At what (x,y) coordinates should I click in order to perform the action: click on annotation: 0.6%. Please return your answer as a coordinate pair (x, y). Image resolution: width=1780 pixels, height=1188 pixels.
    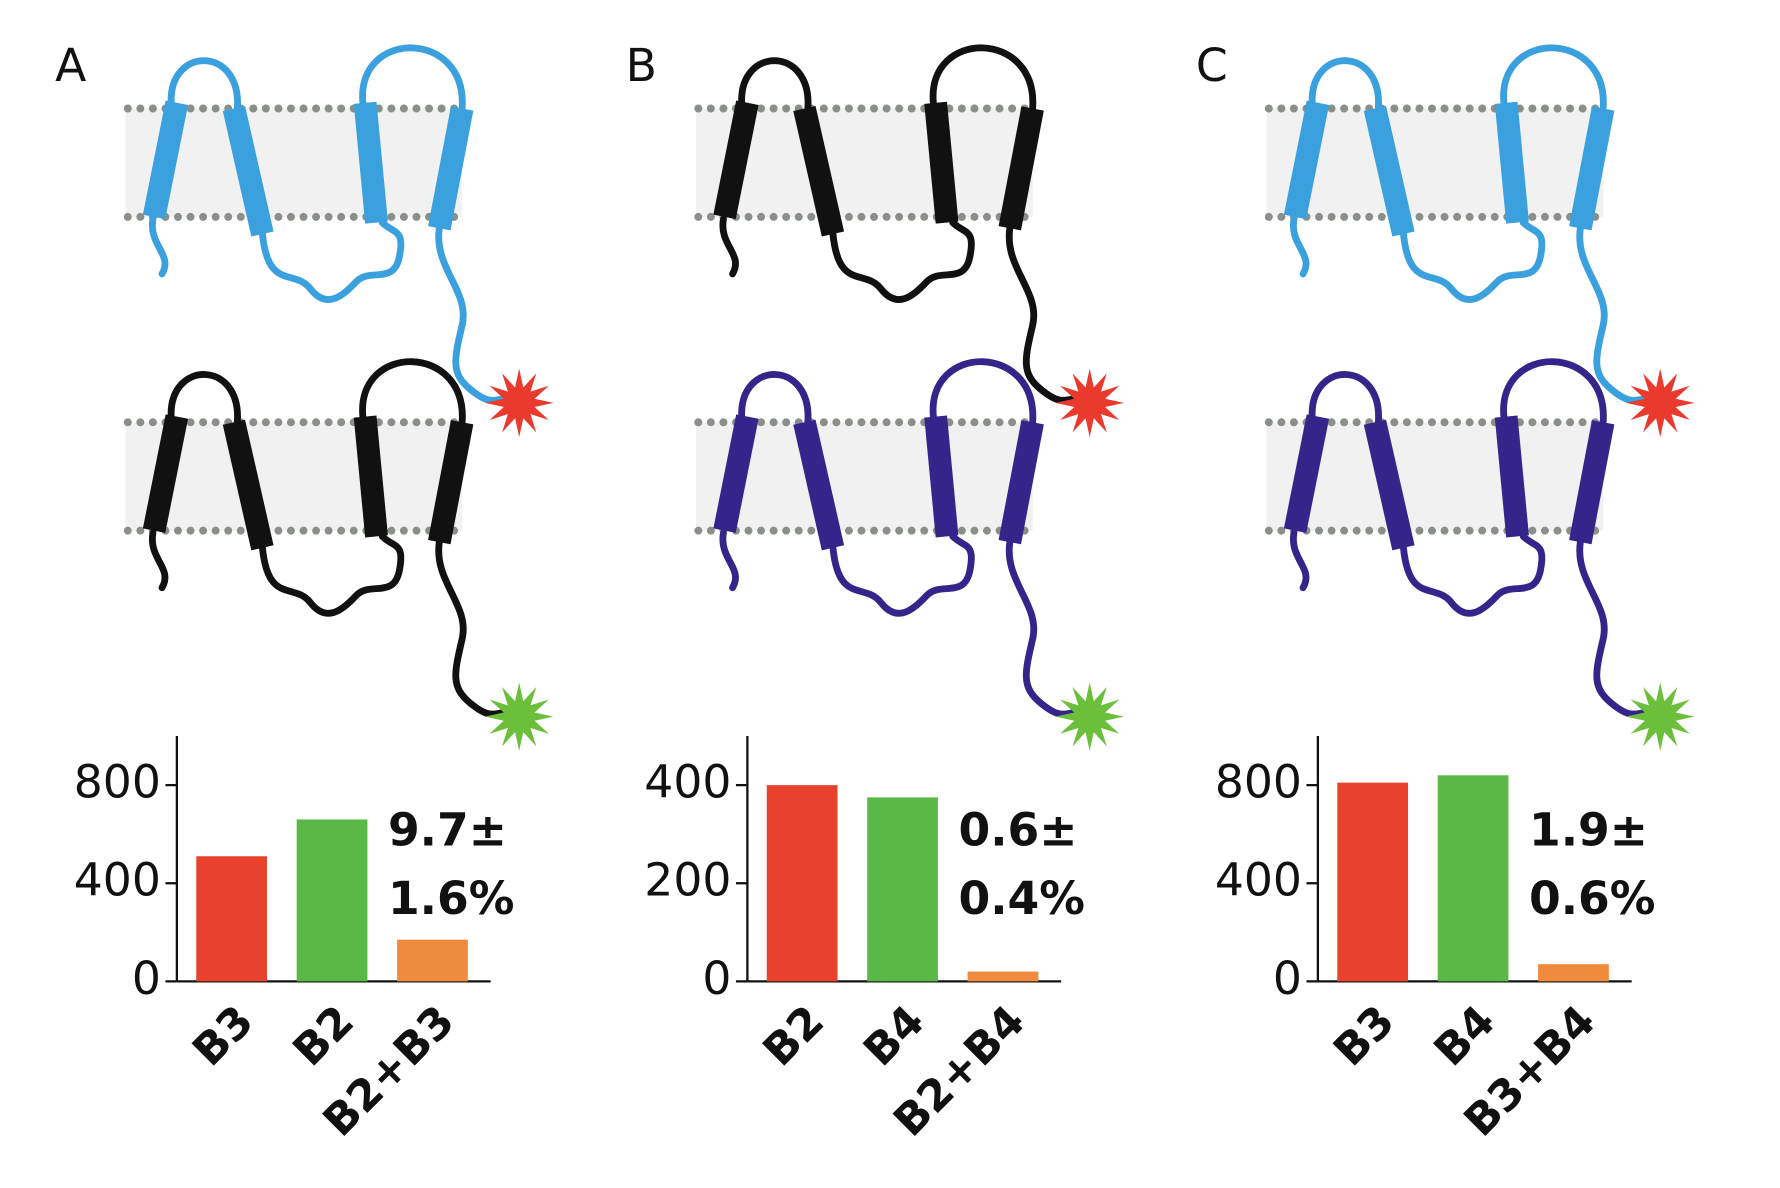
    Looking at the image, I should click on (1592, 898).